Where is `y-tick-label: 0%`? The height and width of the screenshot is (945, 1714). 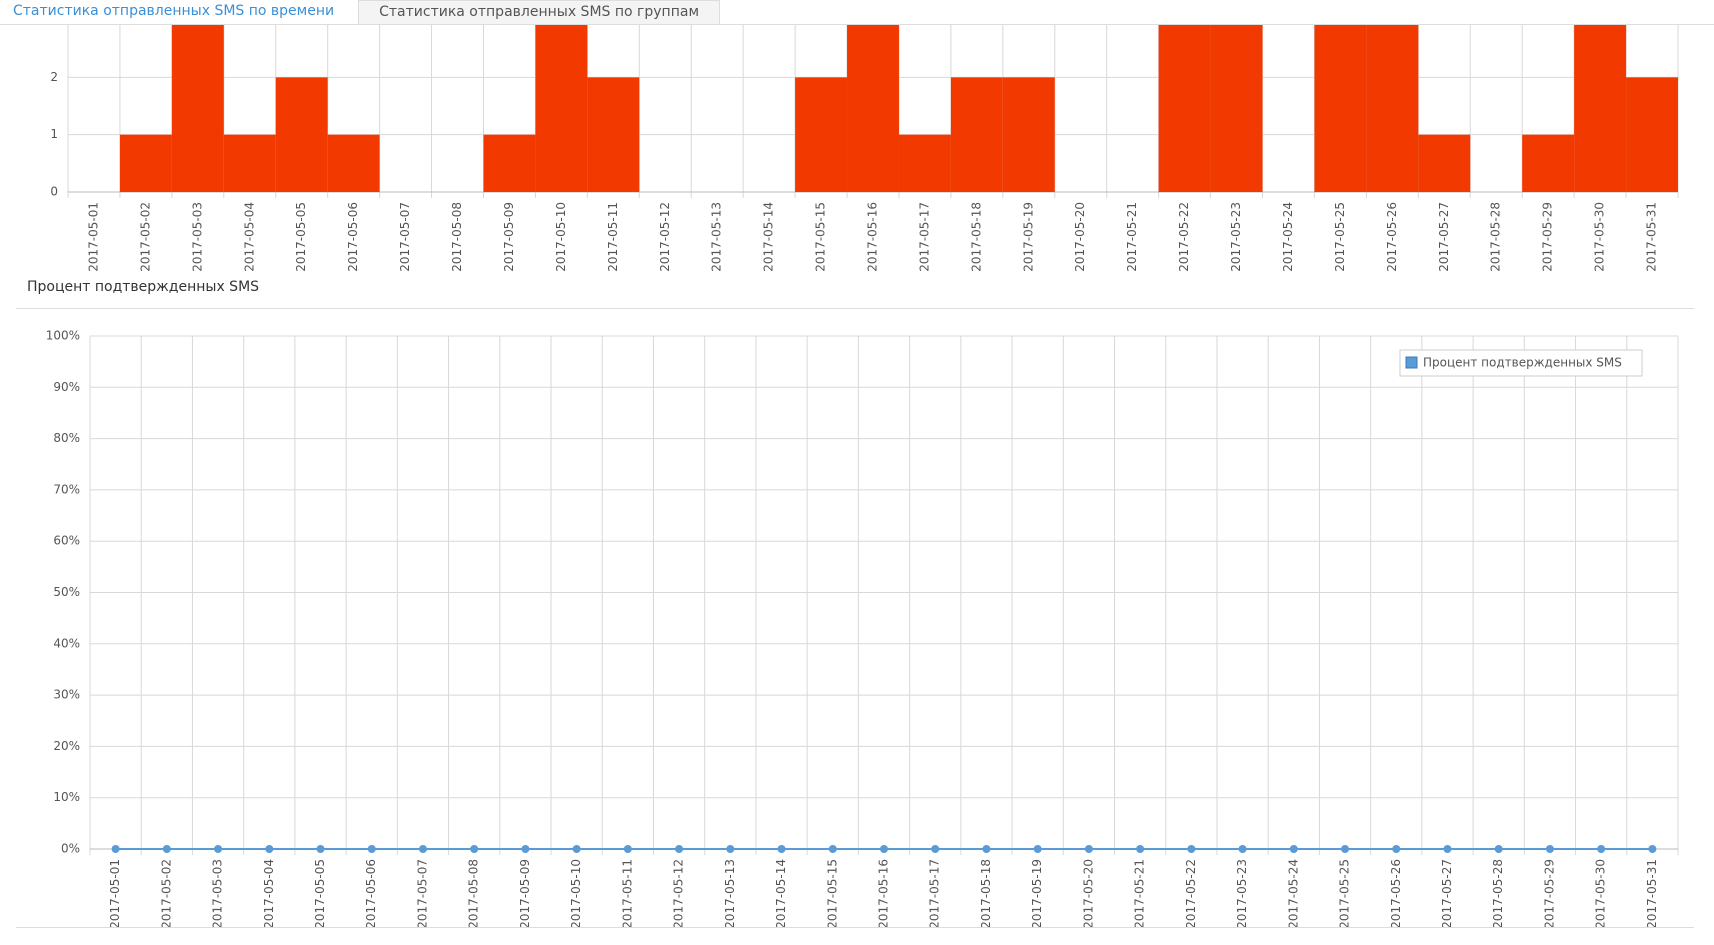
y-tick-label: 0% is located at coordinates (70, 849).